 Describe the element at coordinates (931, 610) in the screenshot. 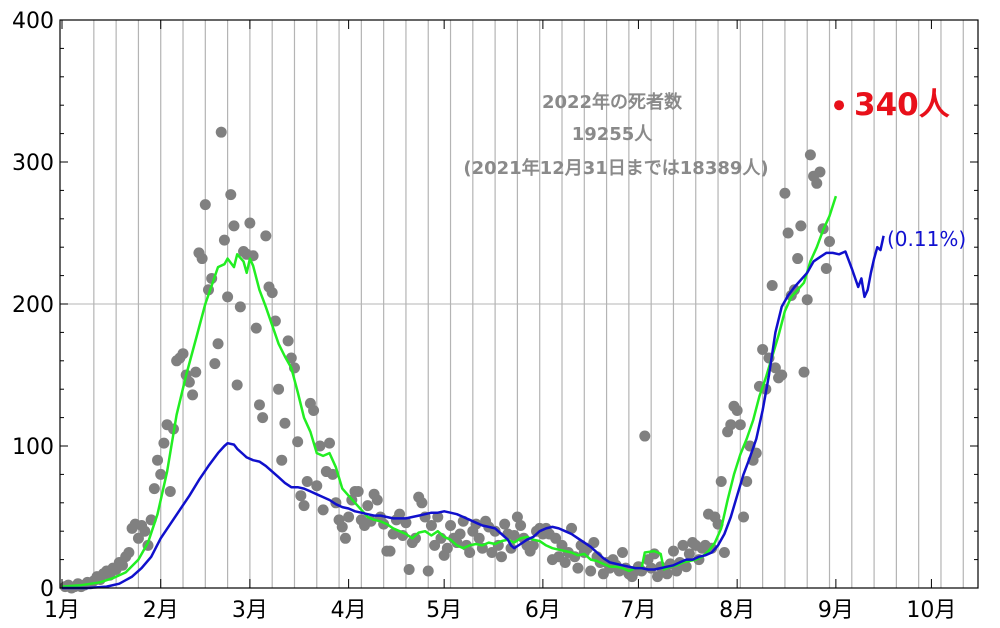

I see `x-tick-label: 10月` at that location.